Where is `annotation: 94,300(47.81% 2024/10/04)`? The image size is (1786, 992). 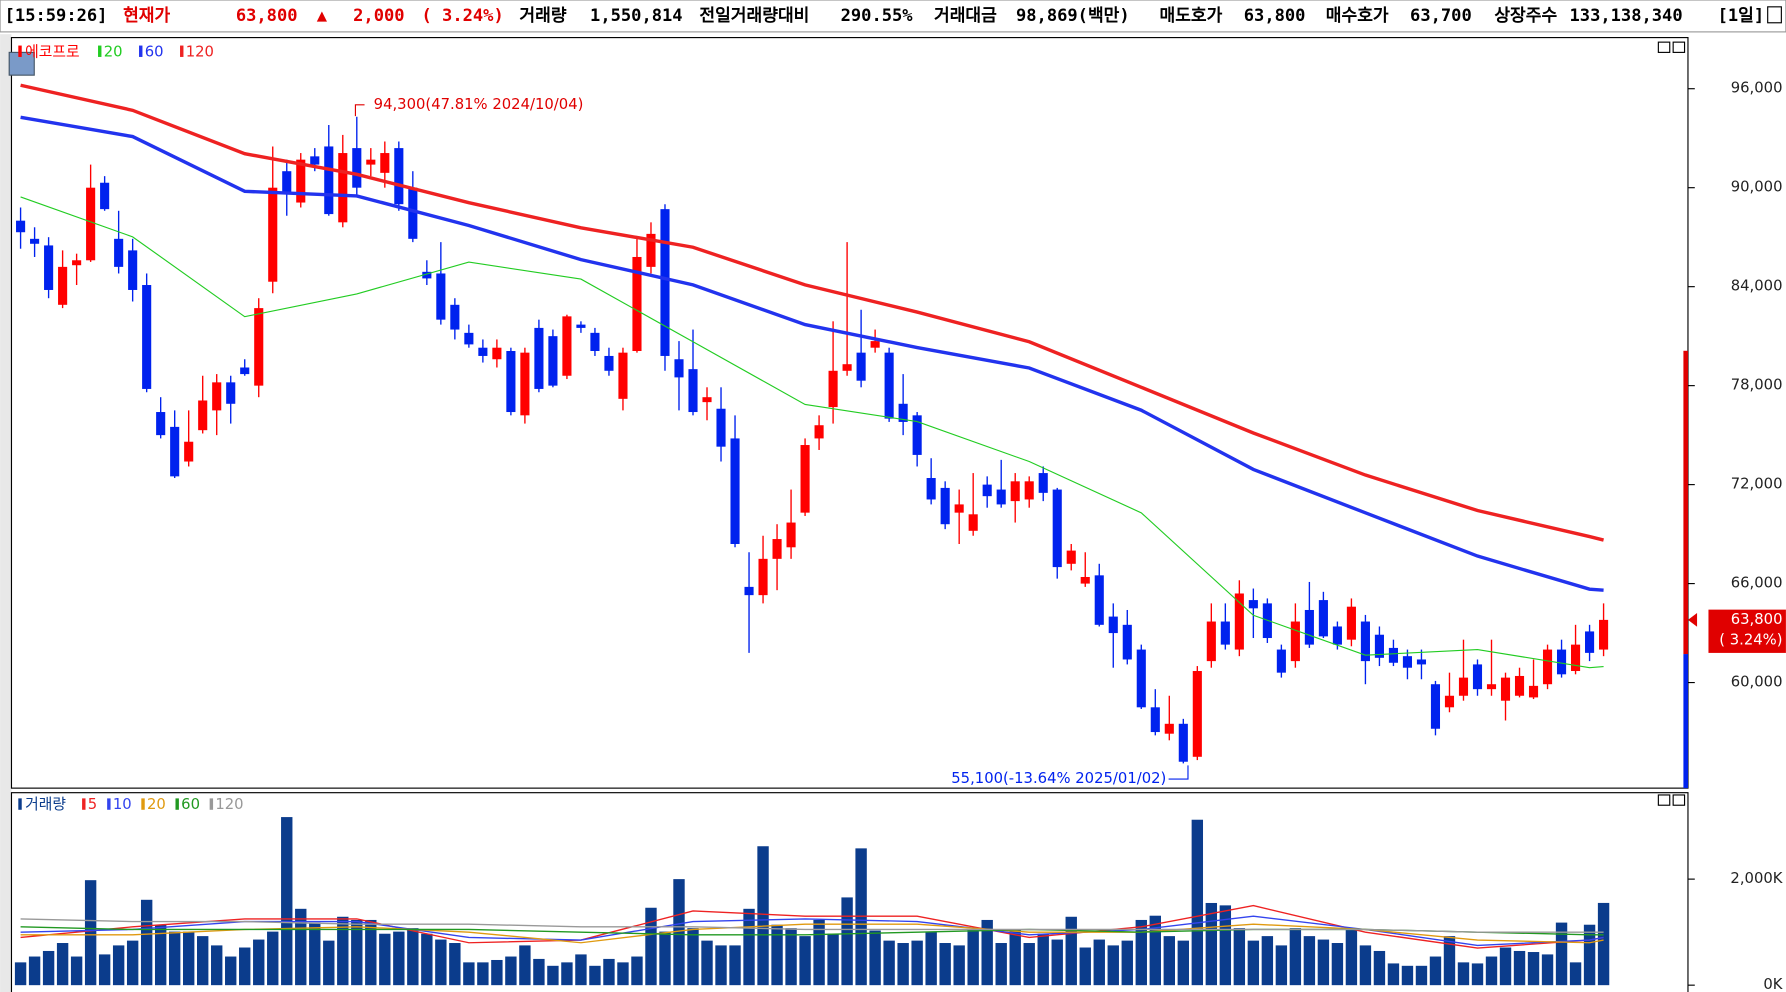
annotation: 94,300(47.81% 2024/10/04) is located at coordinates (479, 104).